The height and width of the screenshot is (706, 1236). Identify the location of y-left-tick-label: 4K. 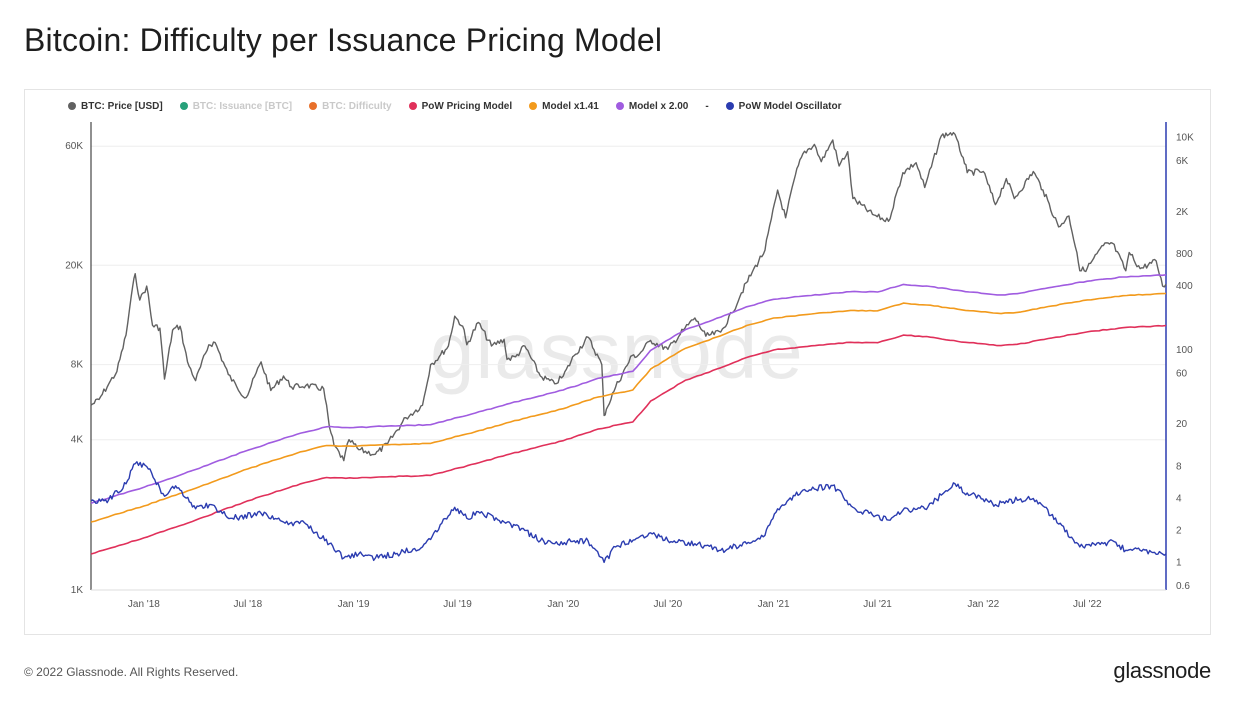
(77, 440).